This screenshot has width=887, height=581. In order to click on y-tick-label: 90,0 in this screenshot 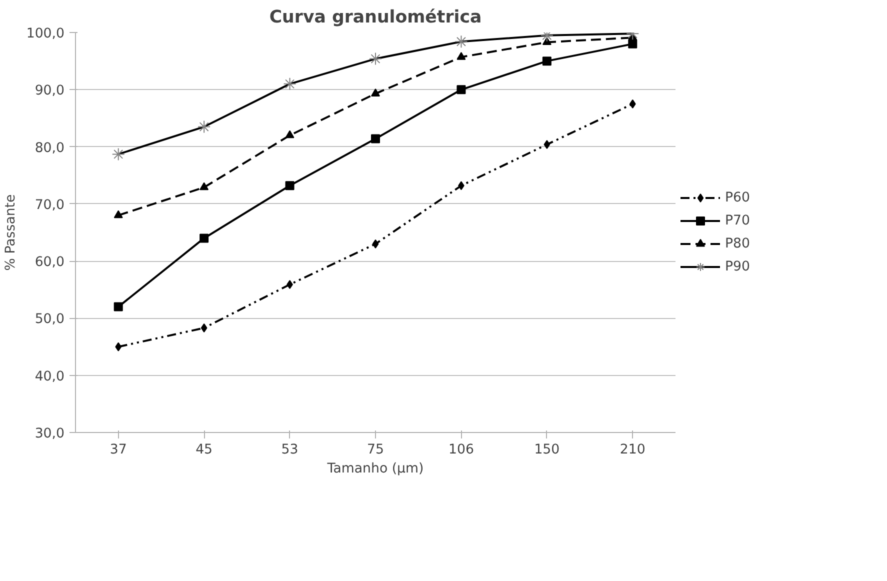, I will do `click(49, 91)`.